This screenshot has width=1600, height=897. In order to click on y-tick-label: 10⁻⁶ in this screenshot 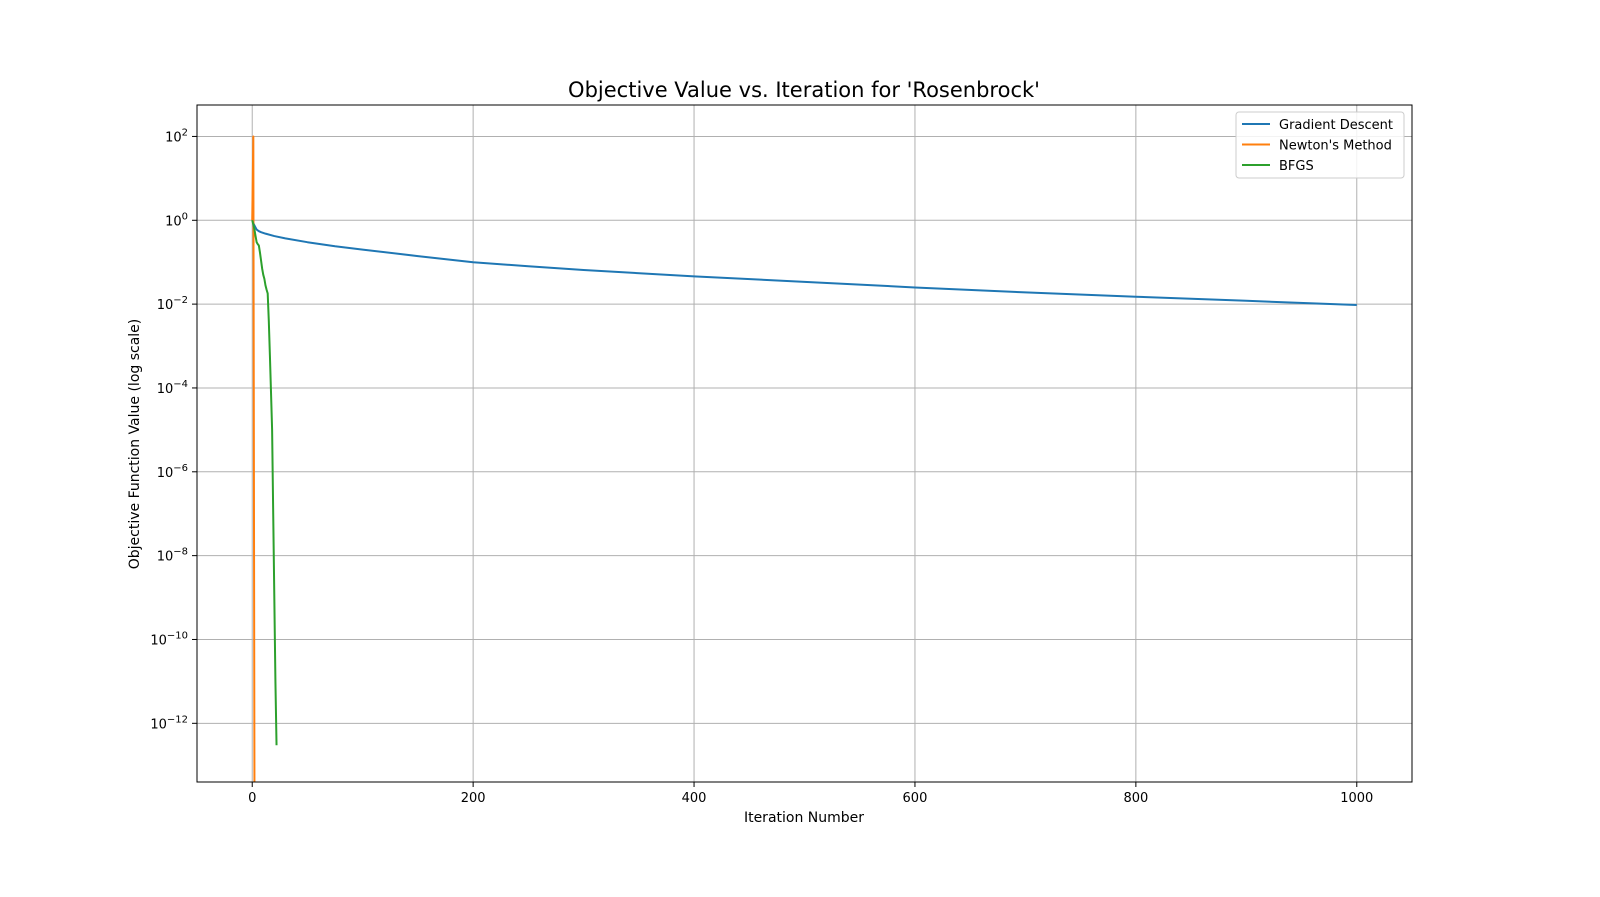, I will do `click(172, 472)`.